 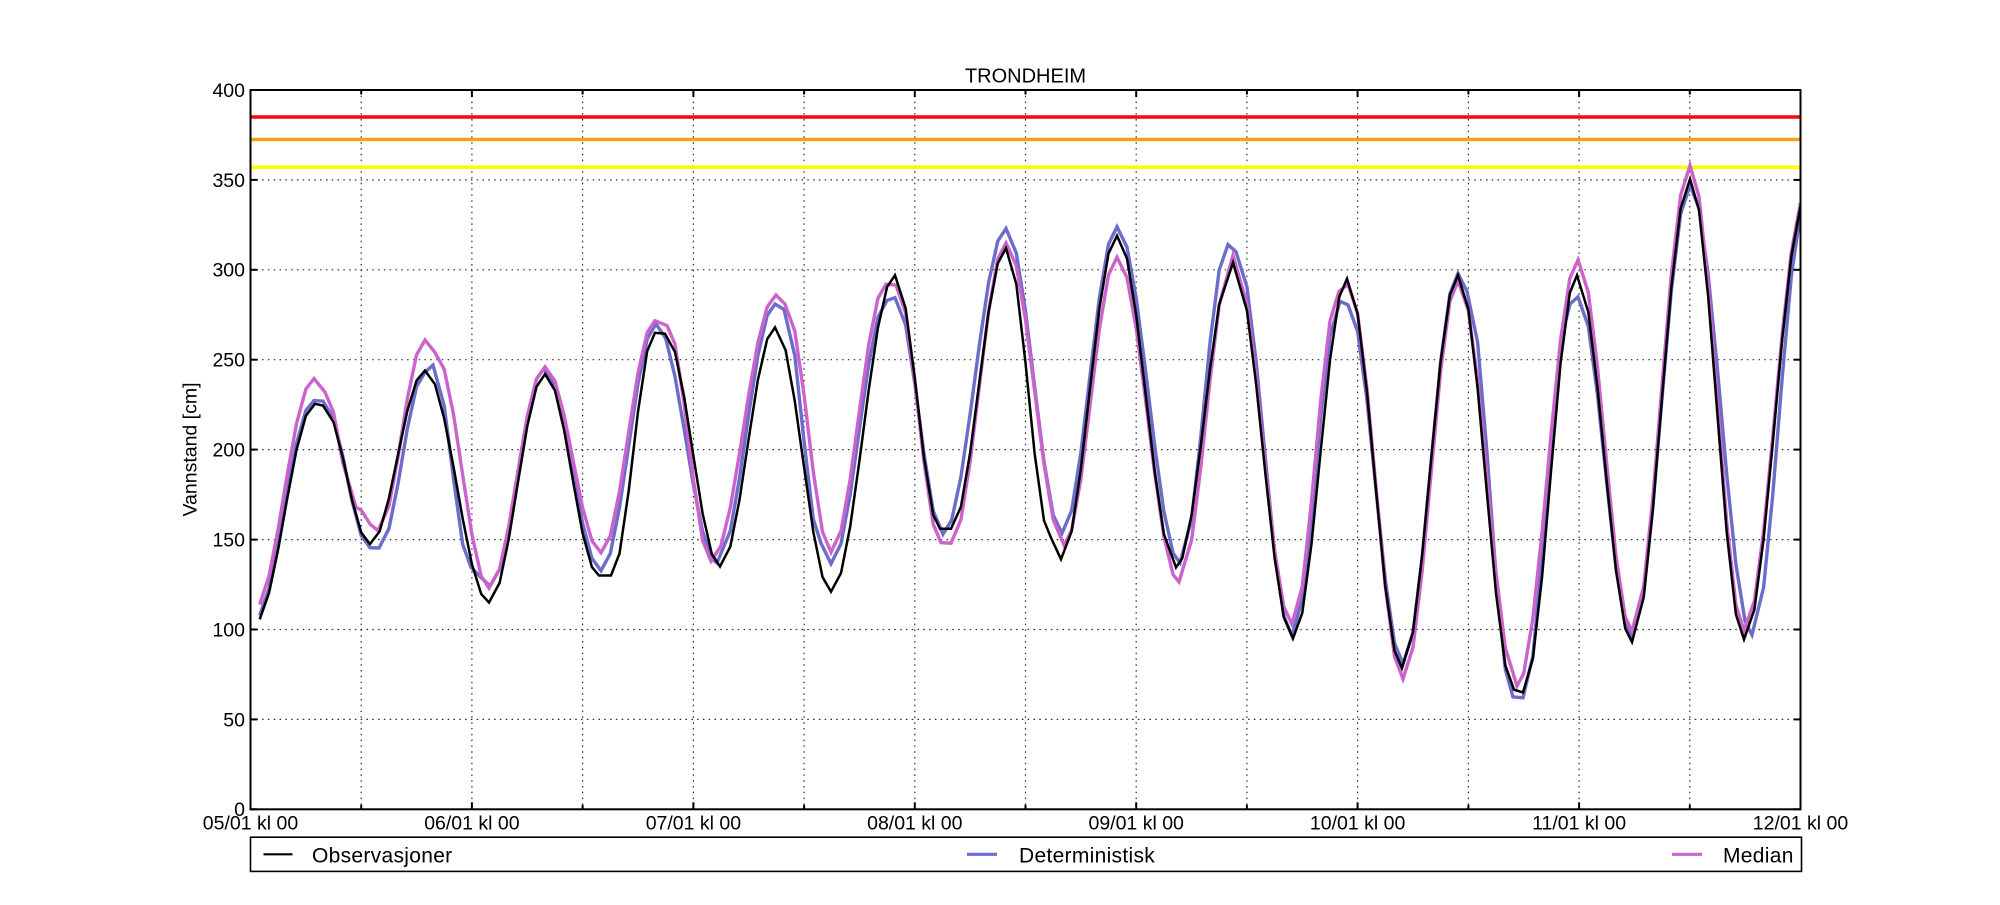 What do you see at coordinates (228, 271) in the screenshot?
I see `svg-text: 300` at bounding box center [228, 271].